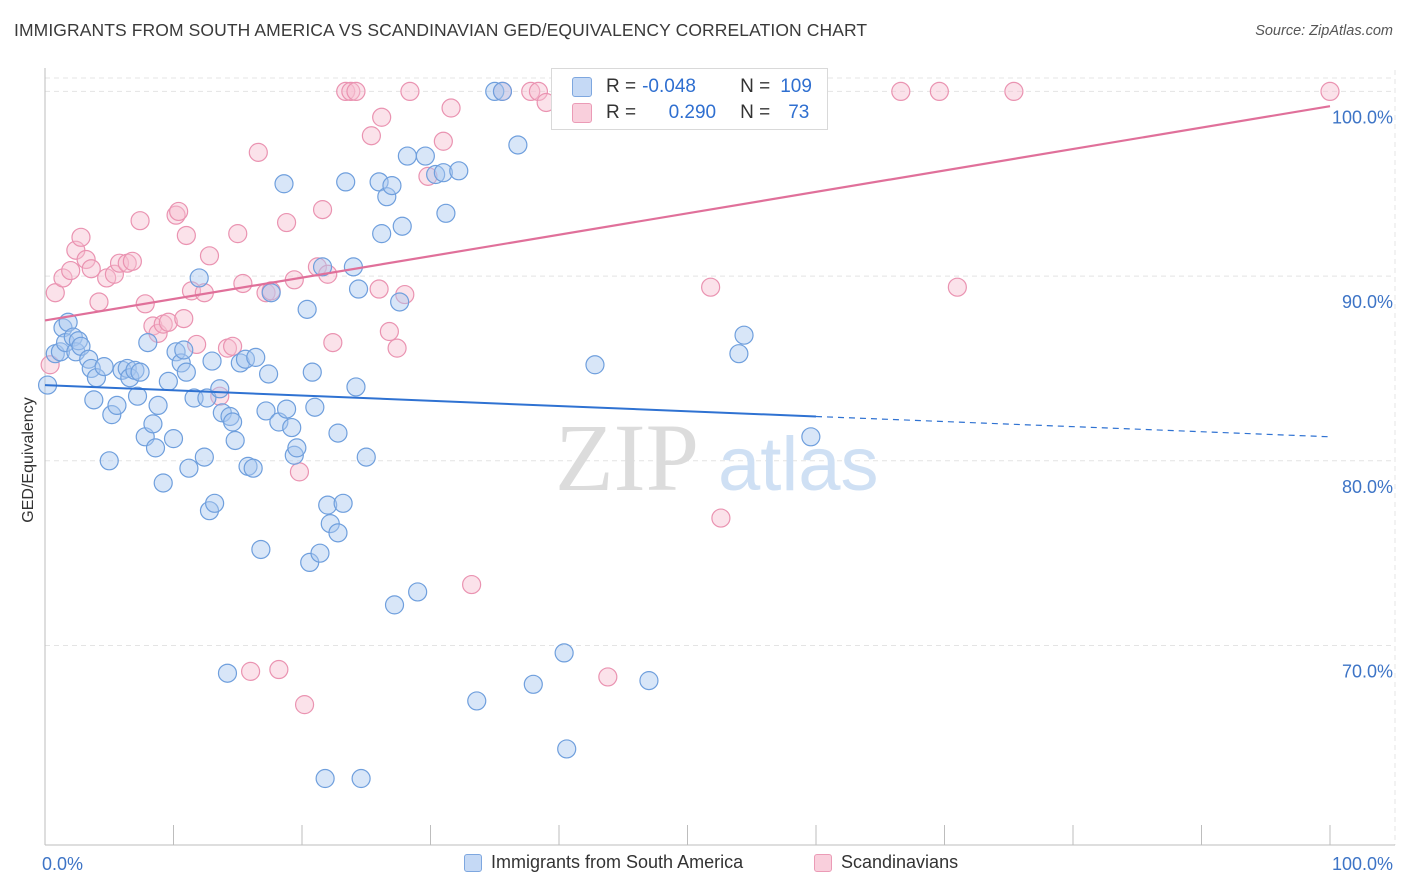 The width and height of the screenshot is (1406, 892). What do you see at coordinates (28, 459) in the screenshot?
I see `y-axis-label: GED/Equivalency` at bounding box center [28, 459].